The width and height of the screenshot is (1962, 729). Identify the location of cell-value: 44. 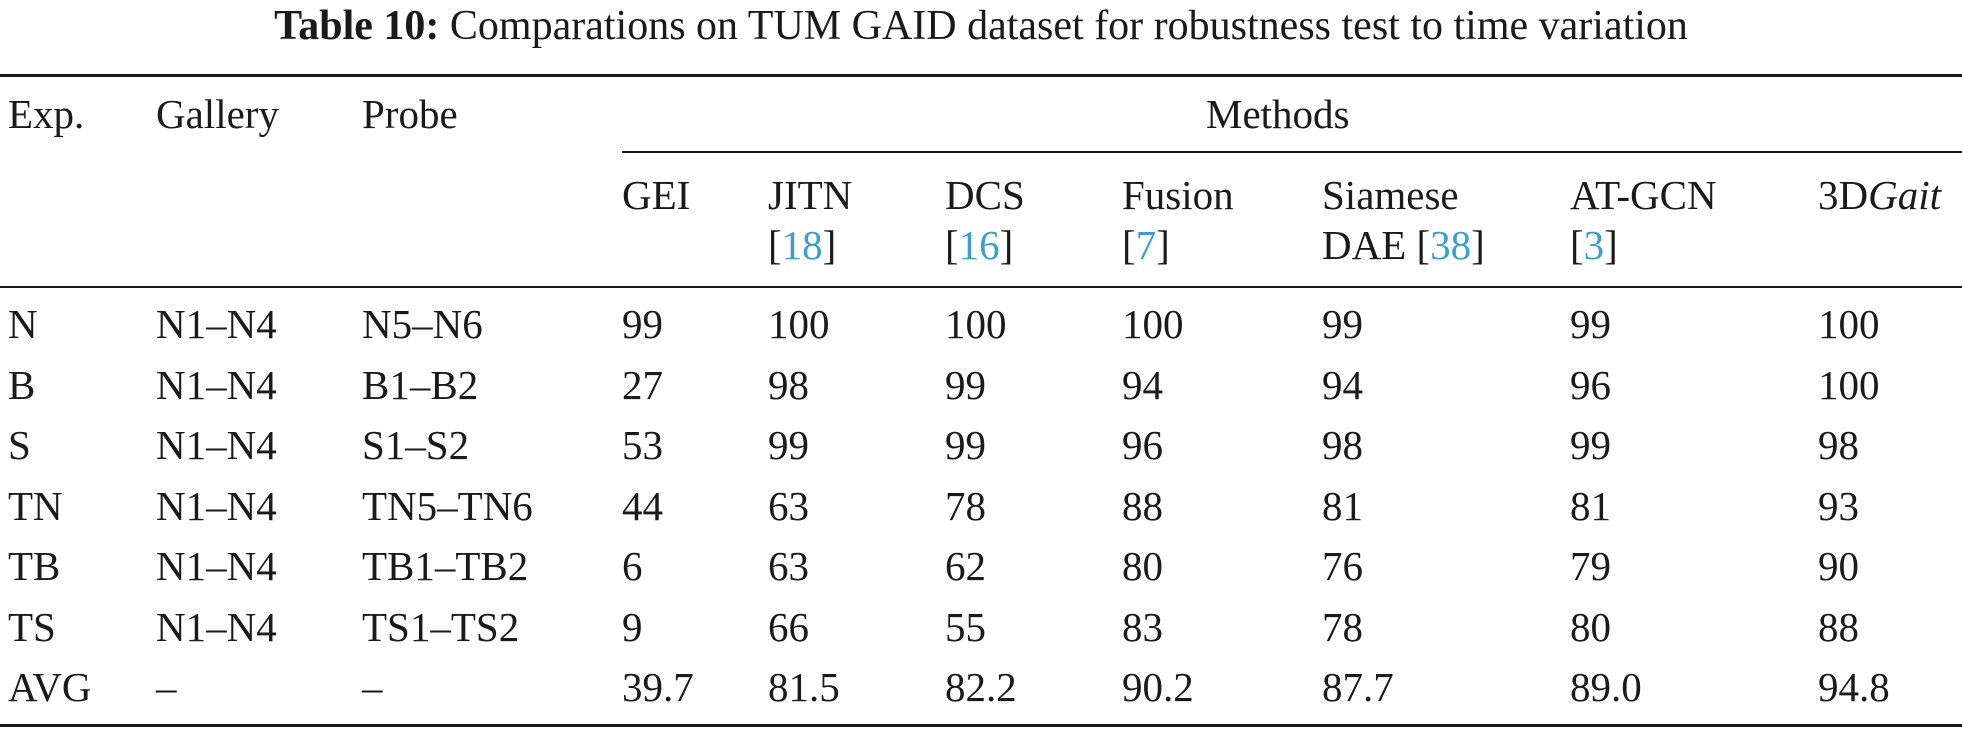
(642, 505).